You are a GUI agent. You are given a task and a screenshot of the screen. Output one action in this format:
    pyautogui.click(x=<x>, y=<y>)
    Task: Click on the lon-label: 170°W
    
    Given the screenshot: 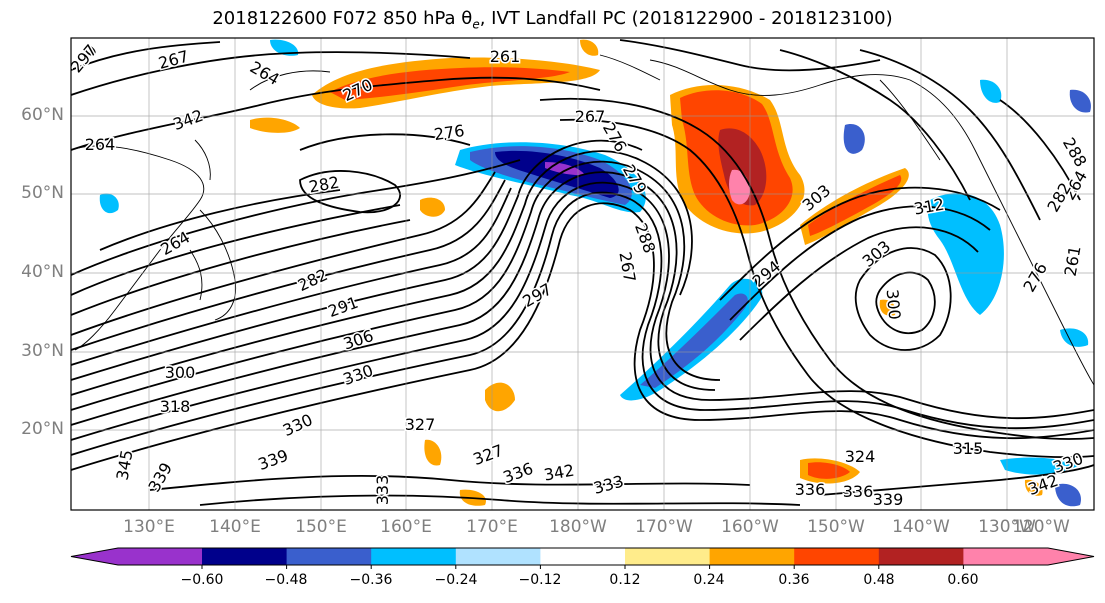 What is the action you would take?
    pyautogui.click(x=664, y=527)
    